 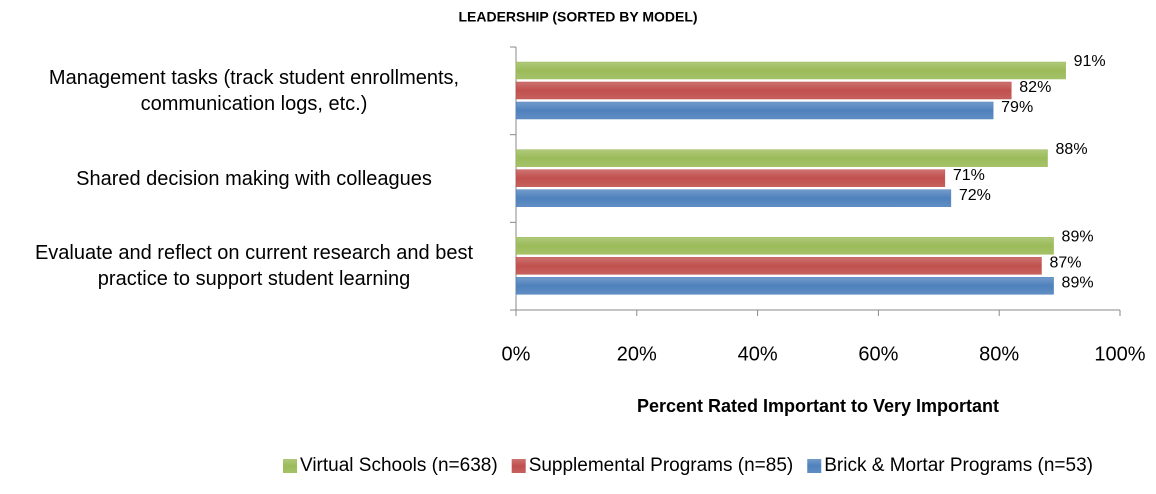 I want to click on value-label: 79%, so click(x=1017, y=107).